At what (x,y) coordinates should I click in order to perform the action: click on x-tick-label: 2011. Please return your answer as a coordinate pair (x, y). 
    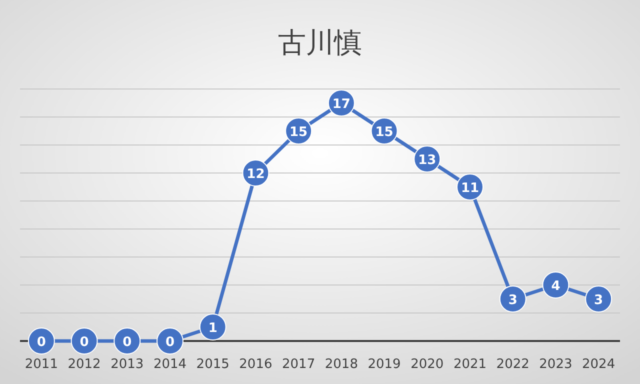
    Looking at the image, I should click on (41, 364).